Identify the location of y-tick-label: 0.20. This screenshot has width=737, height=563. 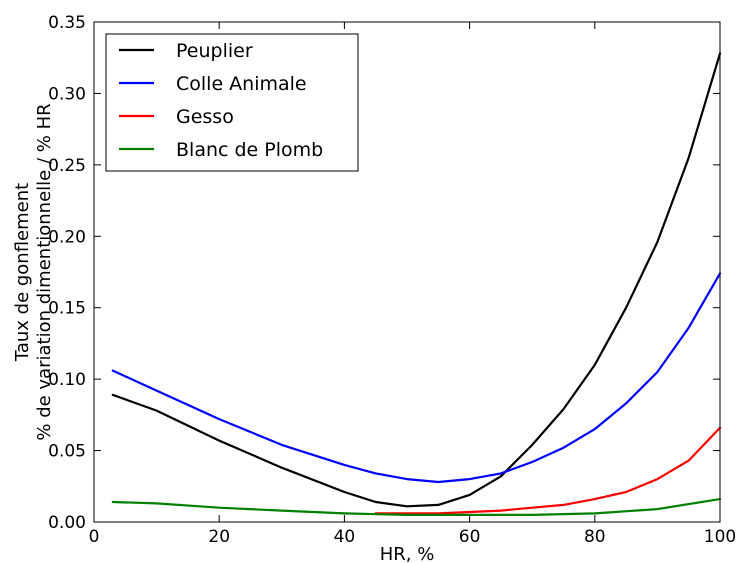
(67, 237).